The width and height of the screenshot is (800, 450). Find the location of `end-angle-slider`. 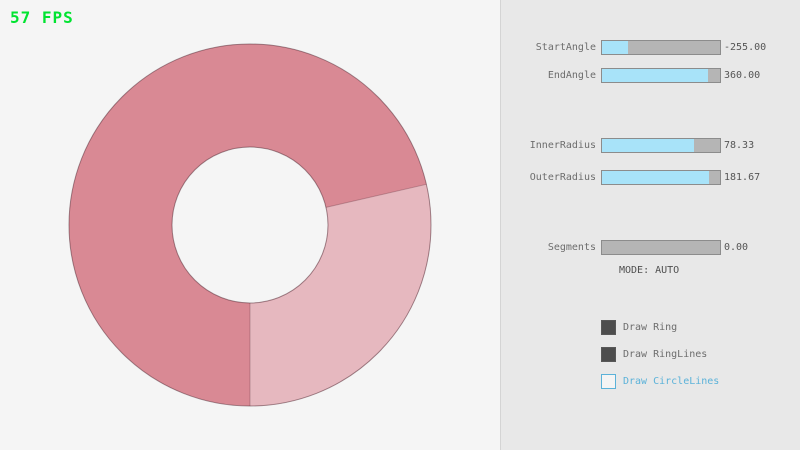

end-angle-slider is located at coordinates (661, 75).